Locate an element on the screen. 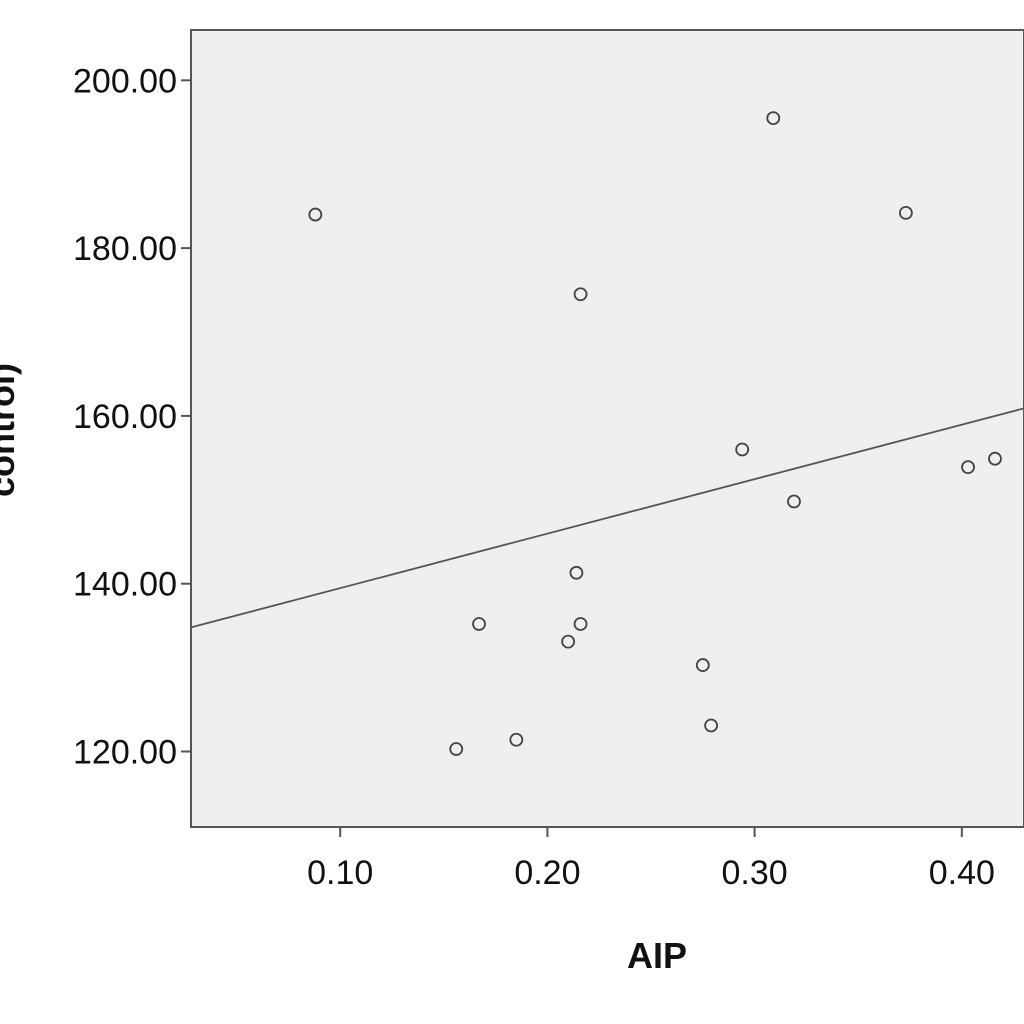 The width and height of the screenshot is (1024, 1024). y-axis-title: control) is located at coordinates (11, 430).